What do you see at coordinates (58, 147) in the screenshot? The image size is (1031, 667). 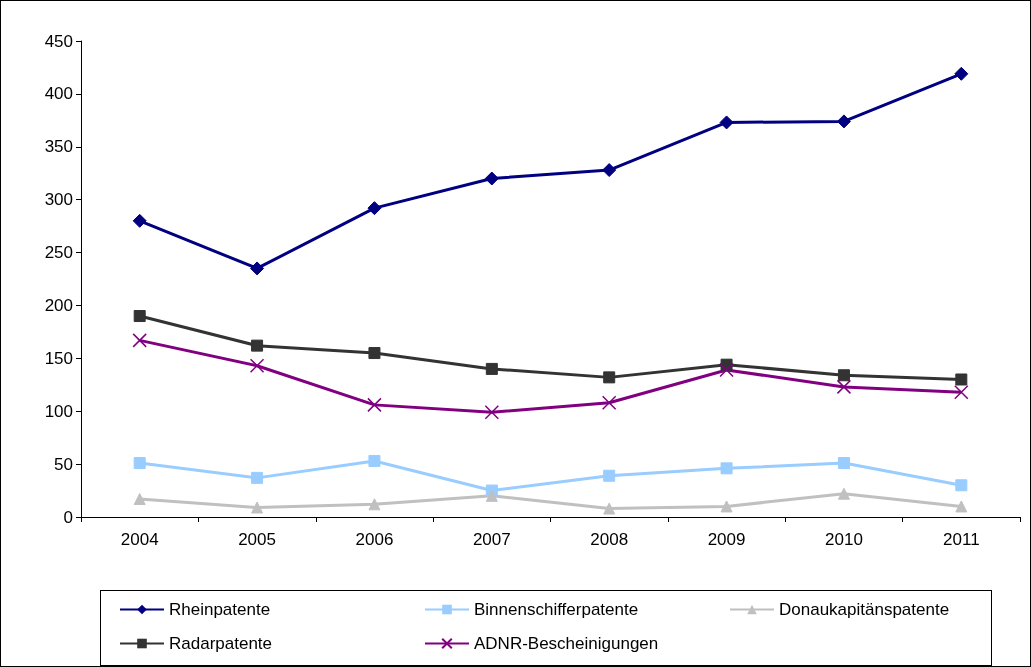 I see `y-tick-label: 350` at bounding box center [58, 147].